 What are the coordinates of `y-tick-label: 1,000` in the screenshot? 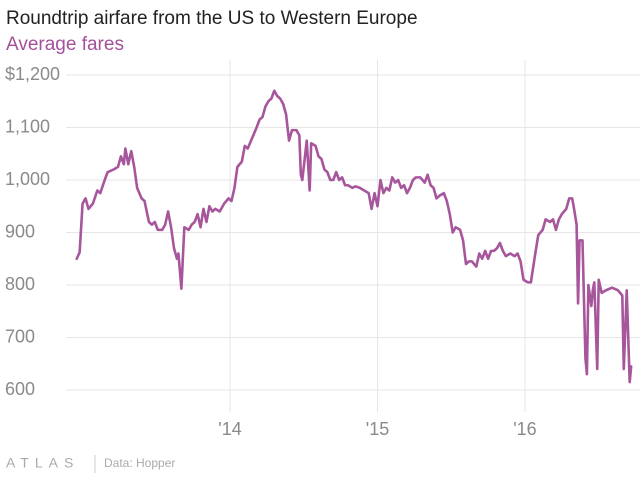 It's located at (27, 179).